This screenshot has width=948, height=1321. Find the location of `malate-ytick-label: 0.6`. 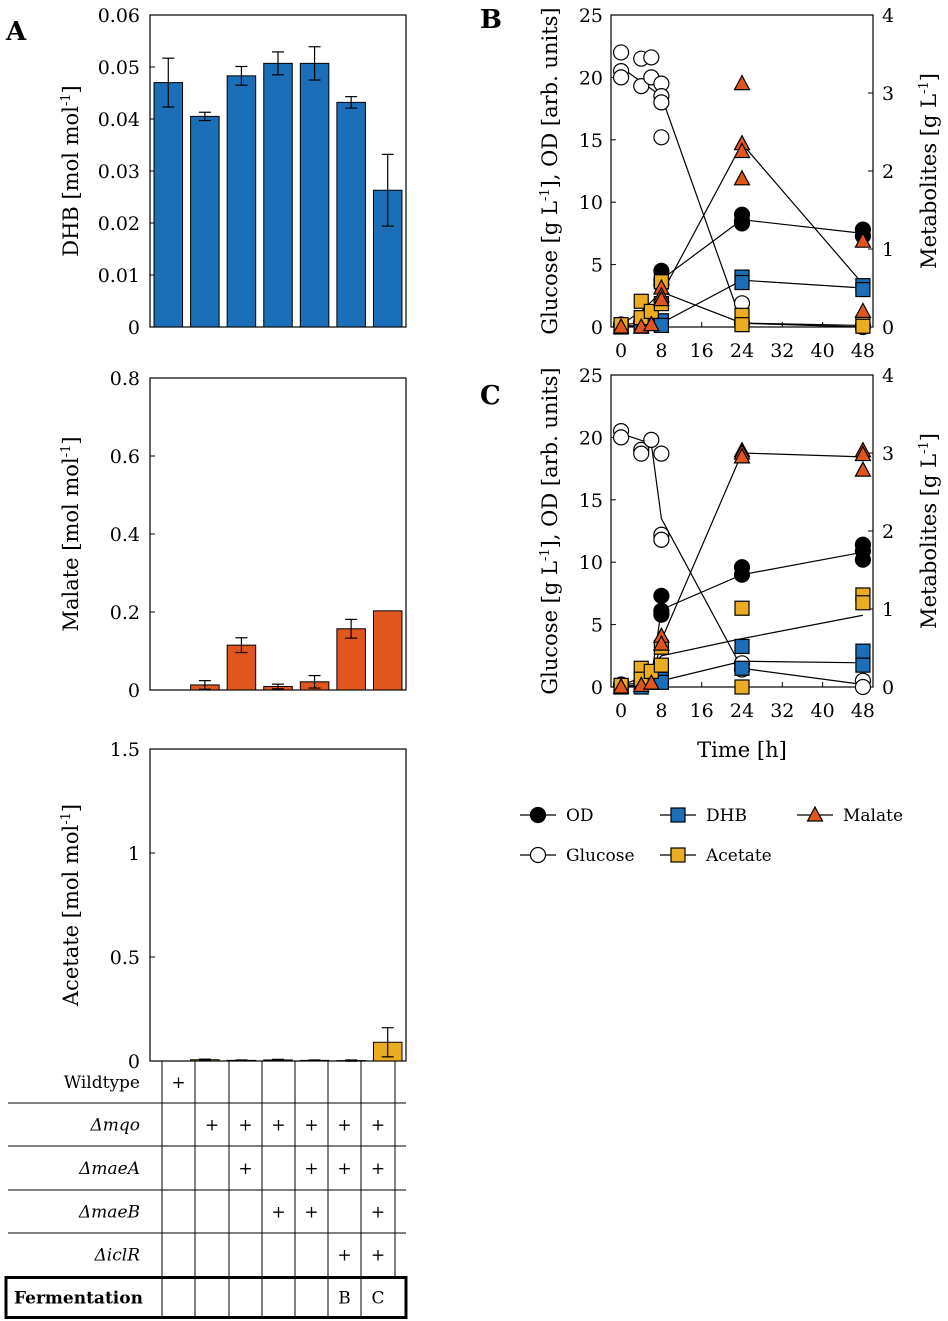

malate-ytick-label: 0.6 is located at coordinates (125, 457).